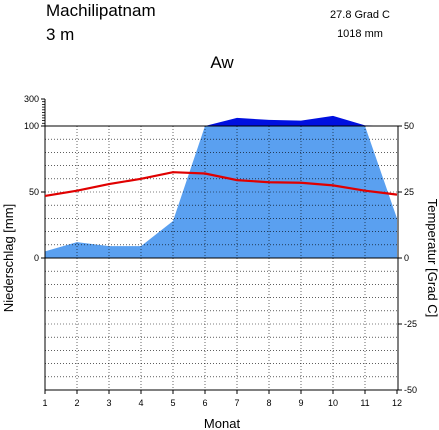  Describe the element at coordinates (34, 192) in the screenshot. I see `left-tick-label: 50` at that location.